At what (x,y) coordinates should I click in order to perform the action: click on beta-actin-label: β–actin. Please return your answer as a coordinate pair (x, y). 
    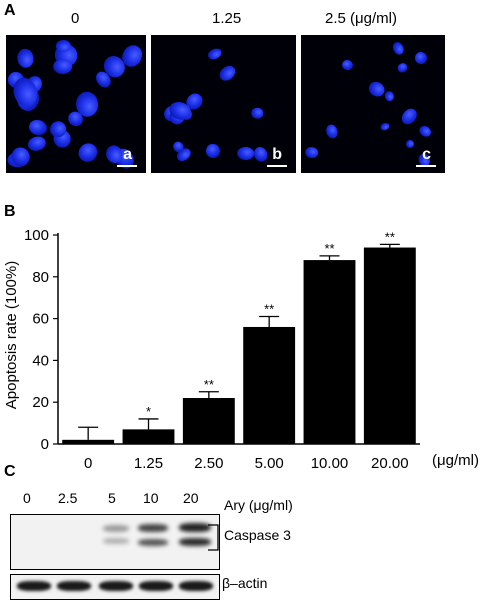
    Looking at the image, I should click on (245, 583).